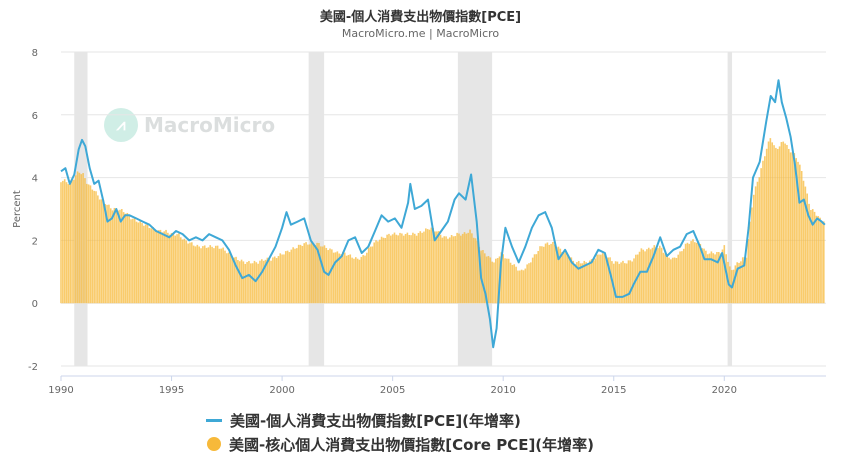 The image size is (841, 473). What do you see at coordinates (400, 444) in the screenshot?
I see `legend-item-core-pce: 美國-核心個人消費支出物價指數[Core PCE](年增率)` at bounding box center [400, 444].